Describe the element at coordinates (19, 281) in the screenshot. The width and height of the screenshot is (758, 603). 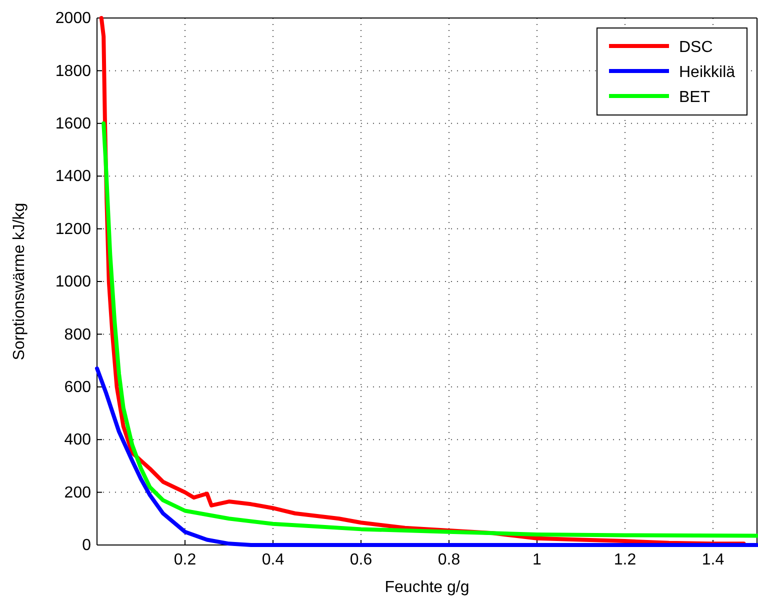
I see `y-axis-title: Sorptionswärme kJ/kg` at that location.